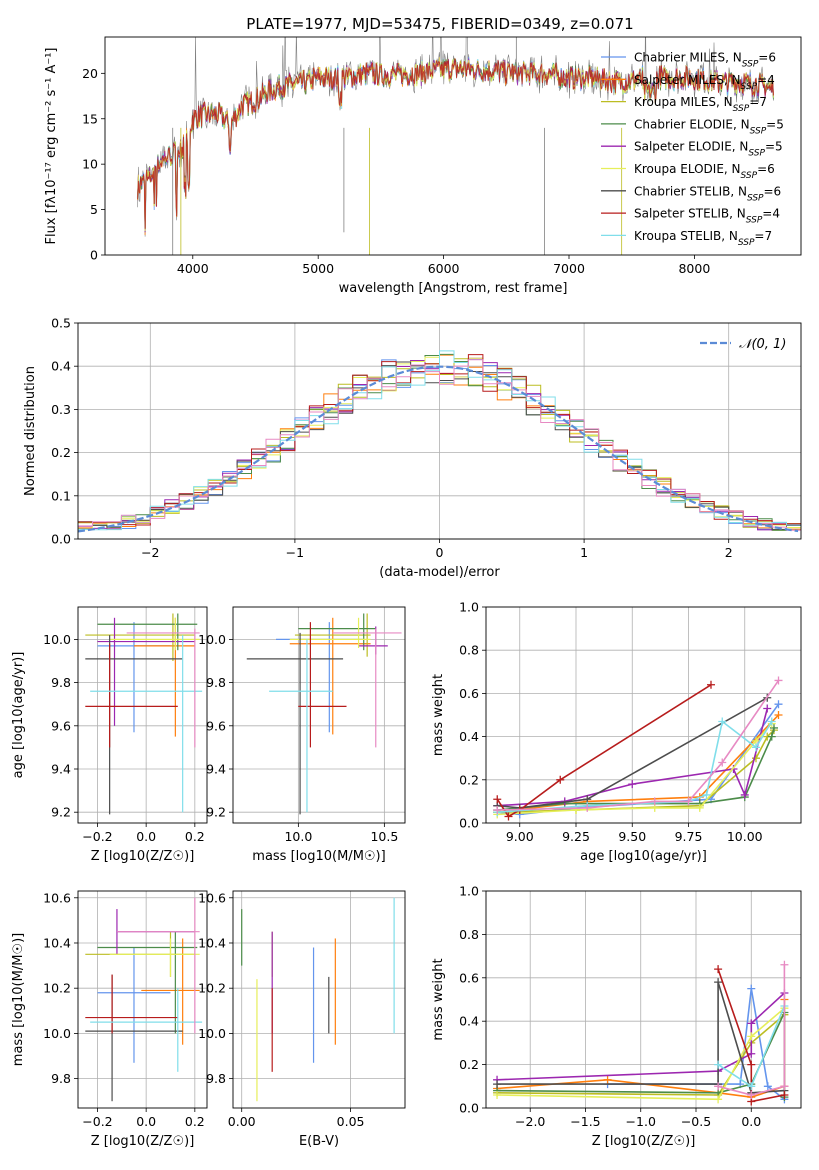  What do you see at coordinates (643, 856) in the screenshot?
I see `weight_vs_age-xlabel: age [log10(age/yr)]` at bounding box center [643, 856].